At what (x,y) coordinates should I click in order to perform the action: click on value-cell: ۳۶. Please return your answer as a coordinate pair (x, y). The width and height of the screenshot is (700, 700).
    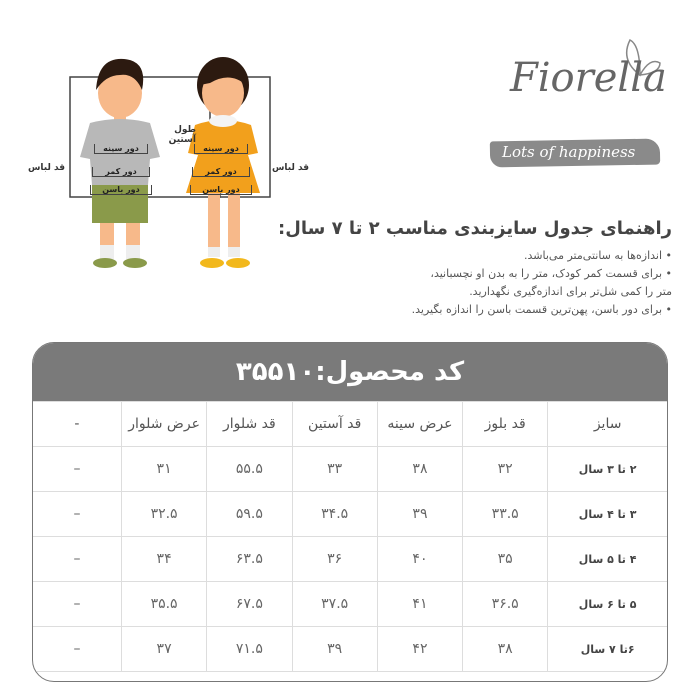
    Looking at the image, I should click on (334, 559).